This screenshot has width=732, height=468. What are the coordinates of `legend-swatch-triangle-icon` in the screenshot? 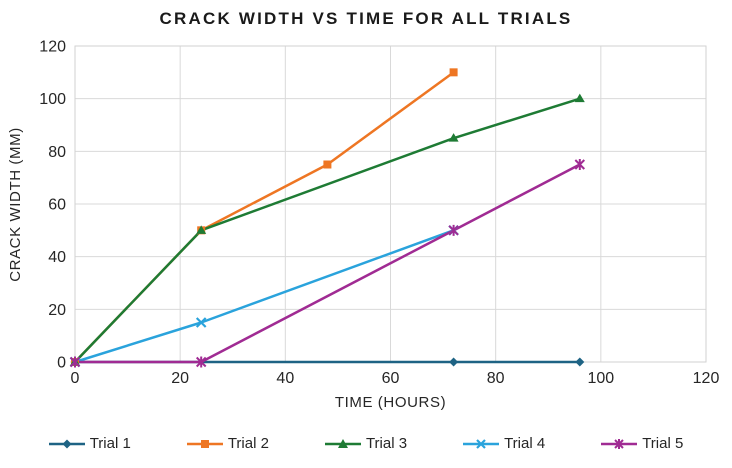 It's located at (342, 443).